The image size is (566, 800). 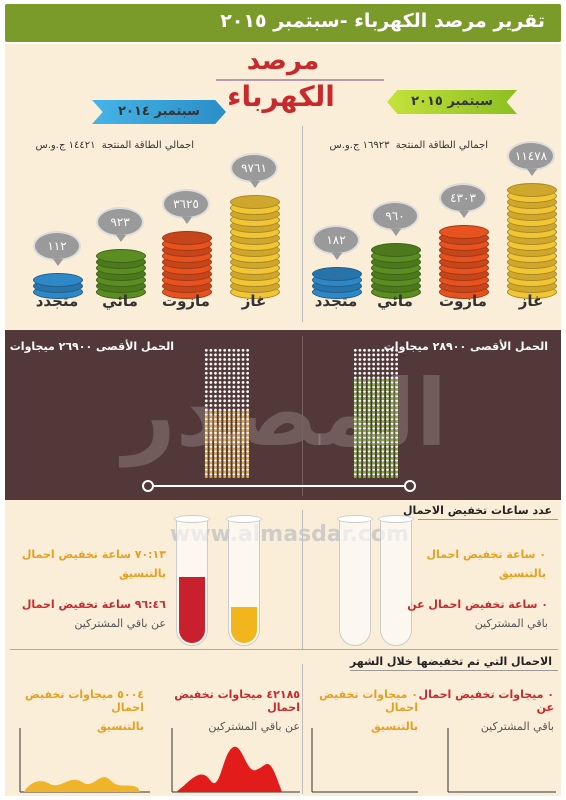 I want to click on stack-2014-value-badge: ٣٦٢٥, so click(x=186, y=206).